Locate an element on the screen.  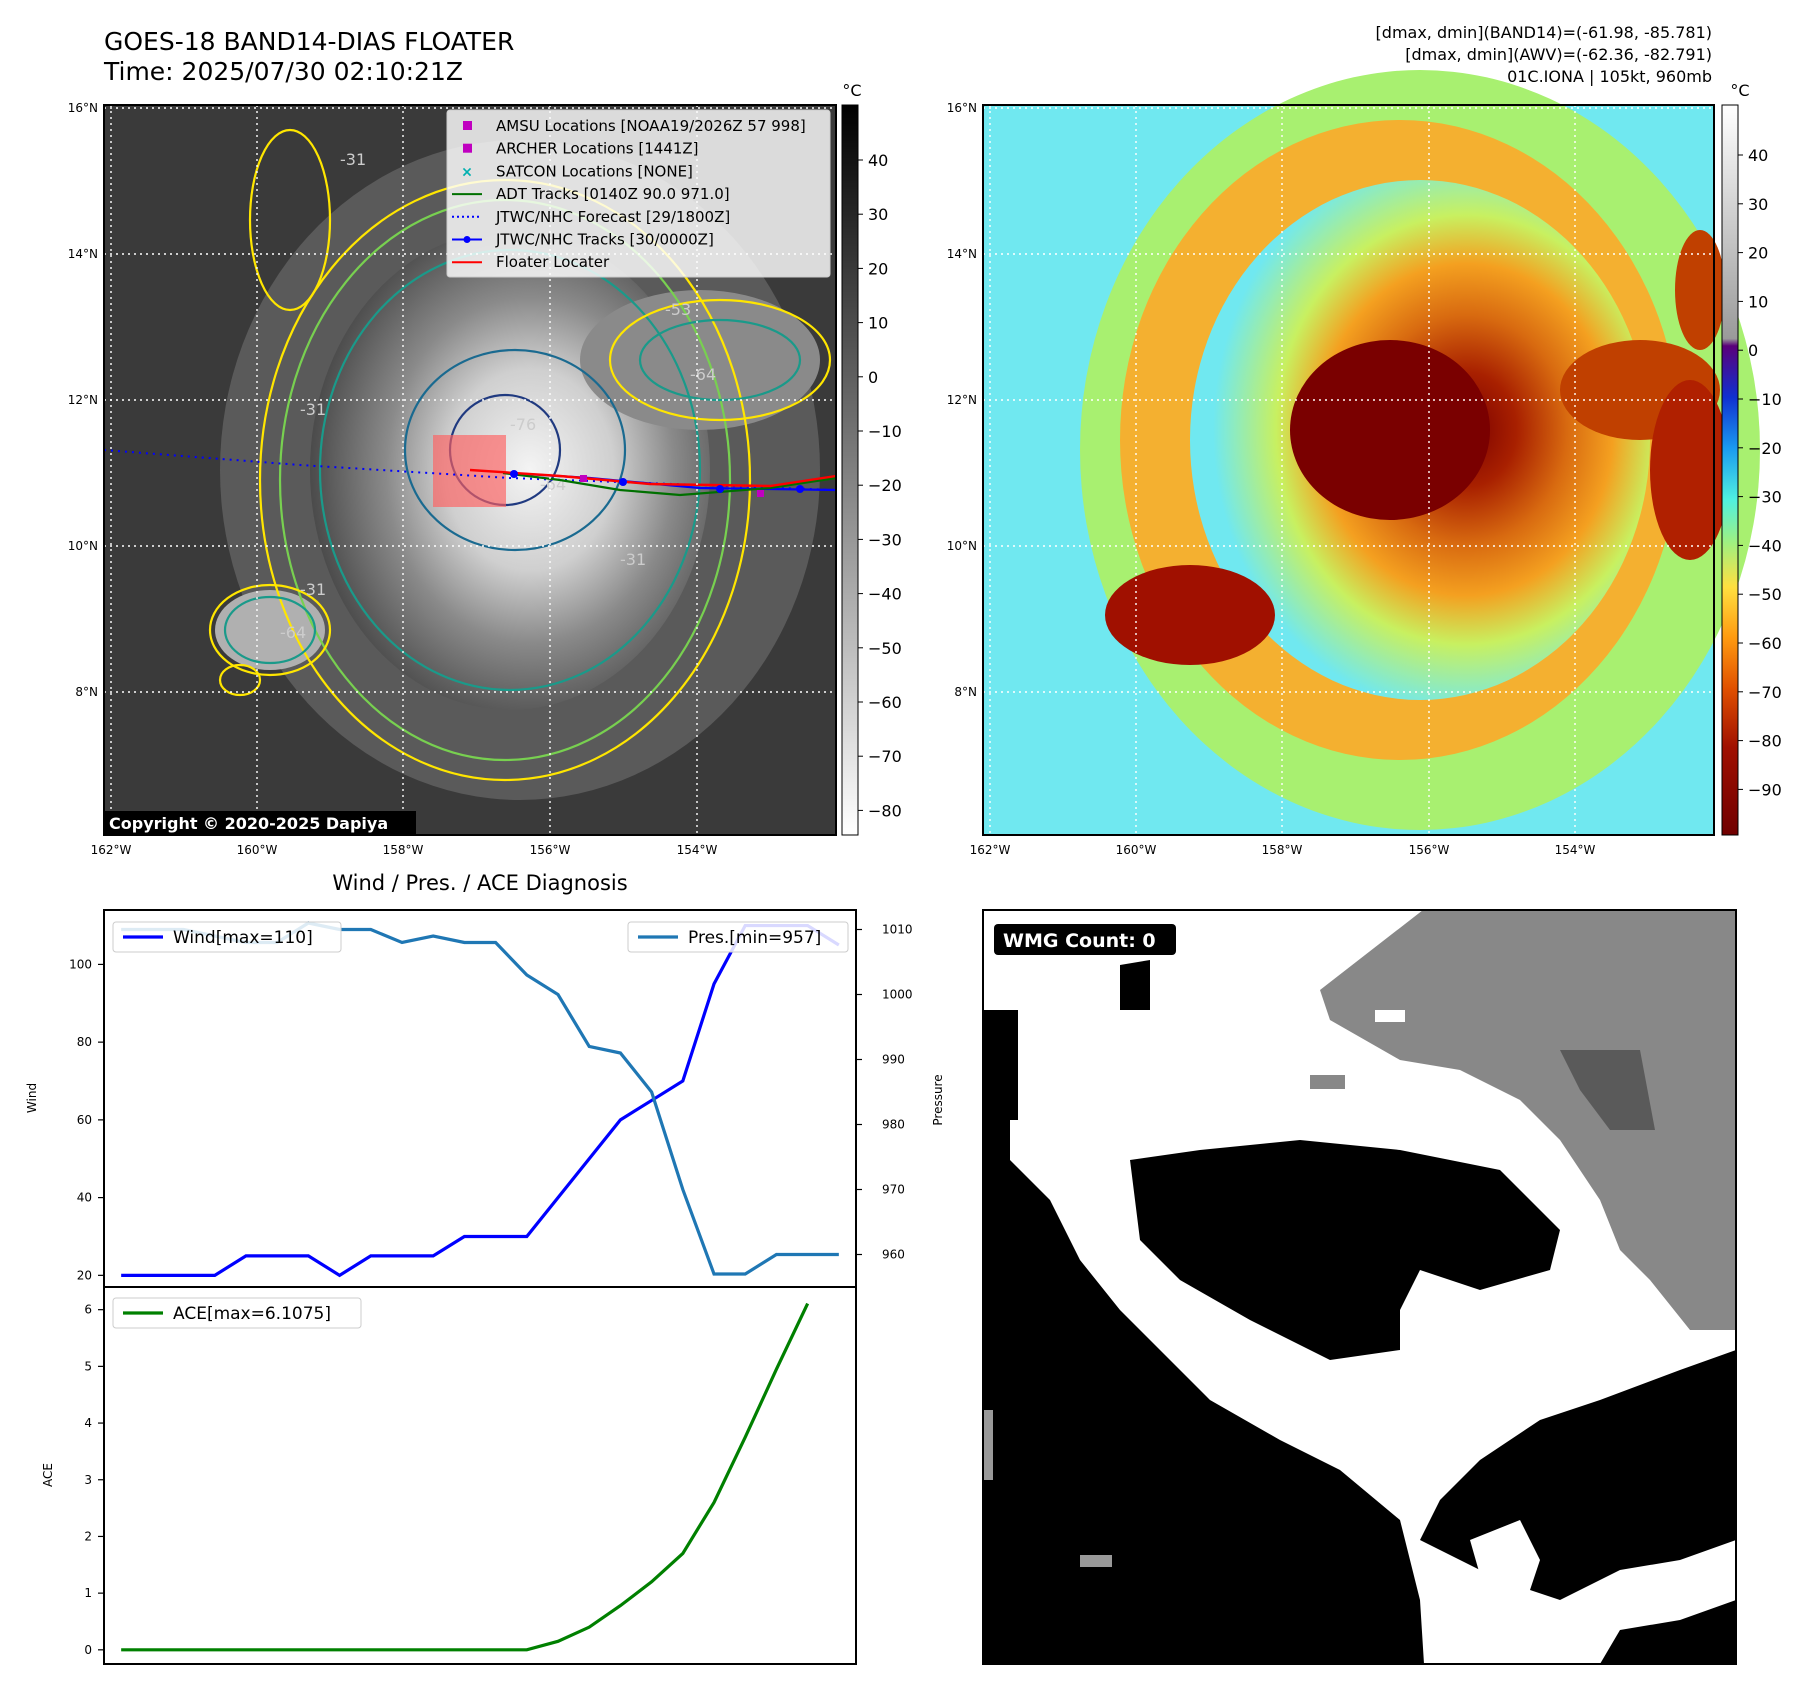
wmg-count: WMG Count: 0 is located at coordinates (1079, 941).